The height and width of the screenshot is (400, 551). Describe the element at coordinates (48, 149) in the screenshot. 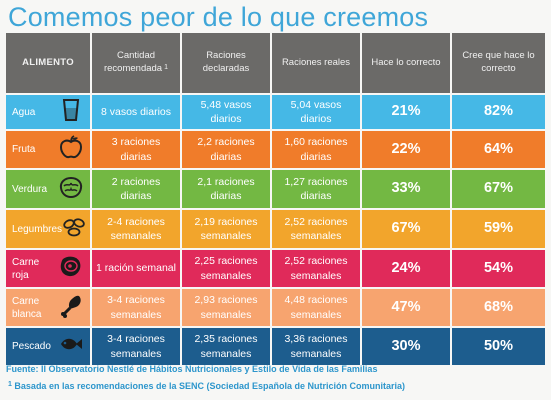

I see `food-cell: Fruta` at that location.